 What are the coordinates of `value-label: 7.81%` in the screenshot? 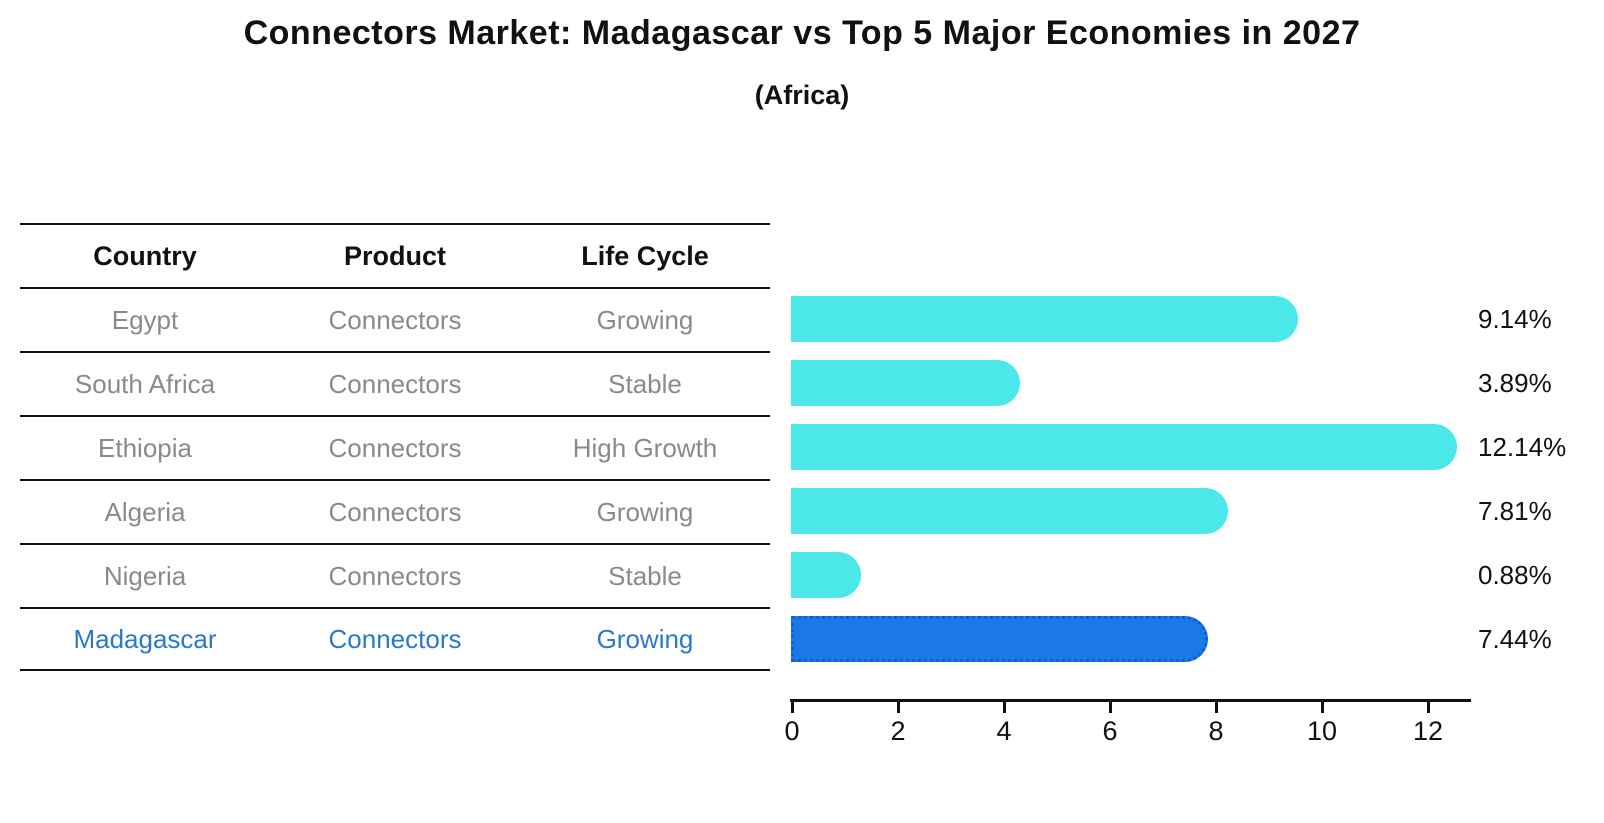 It's located at (1515, 511).